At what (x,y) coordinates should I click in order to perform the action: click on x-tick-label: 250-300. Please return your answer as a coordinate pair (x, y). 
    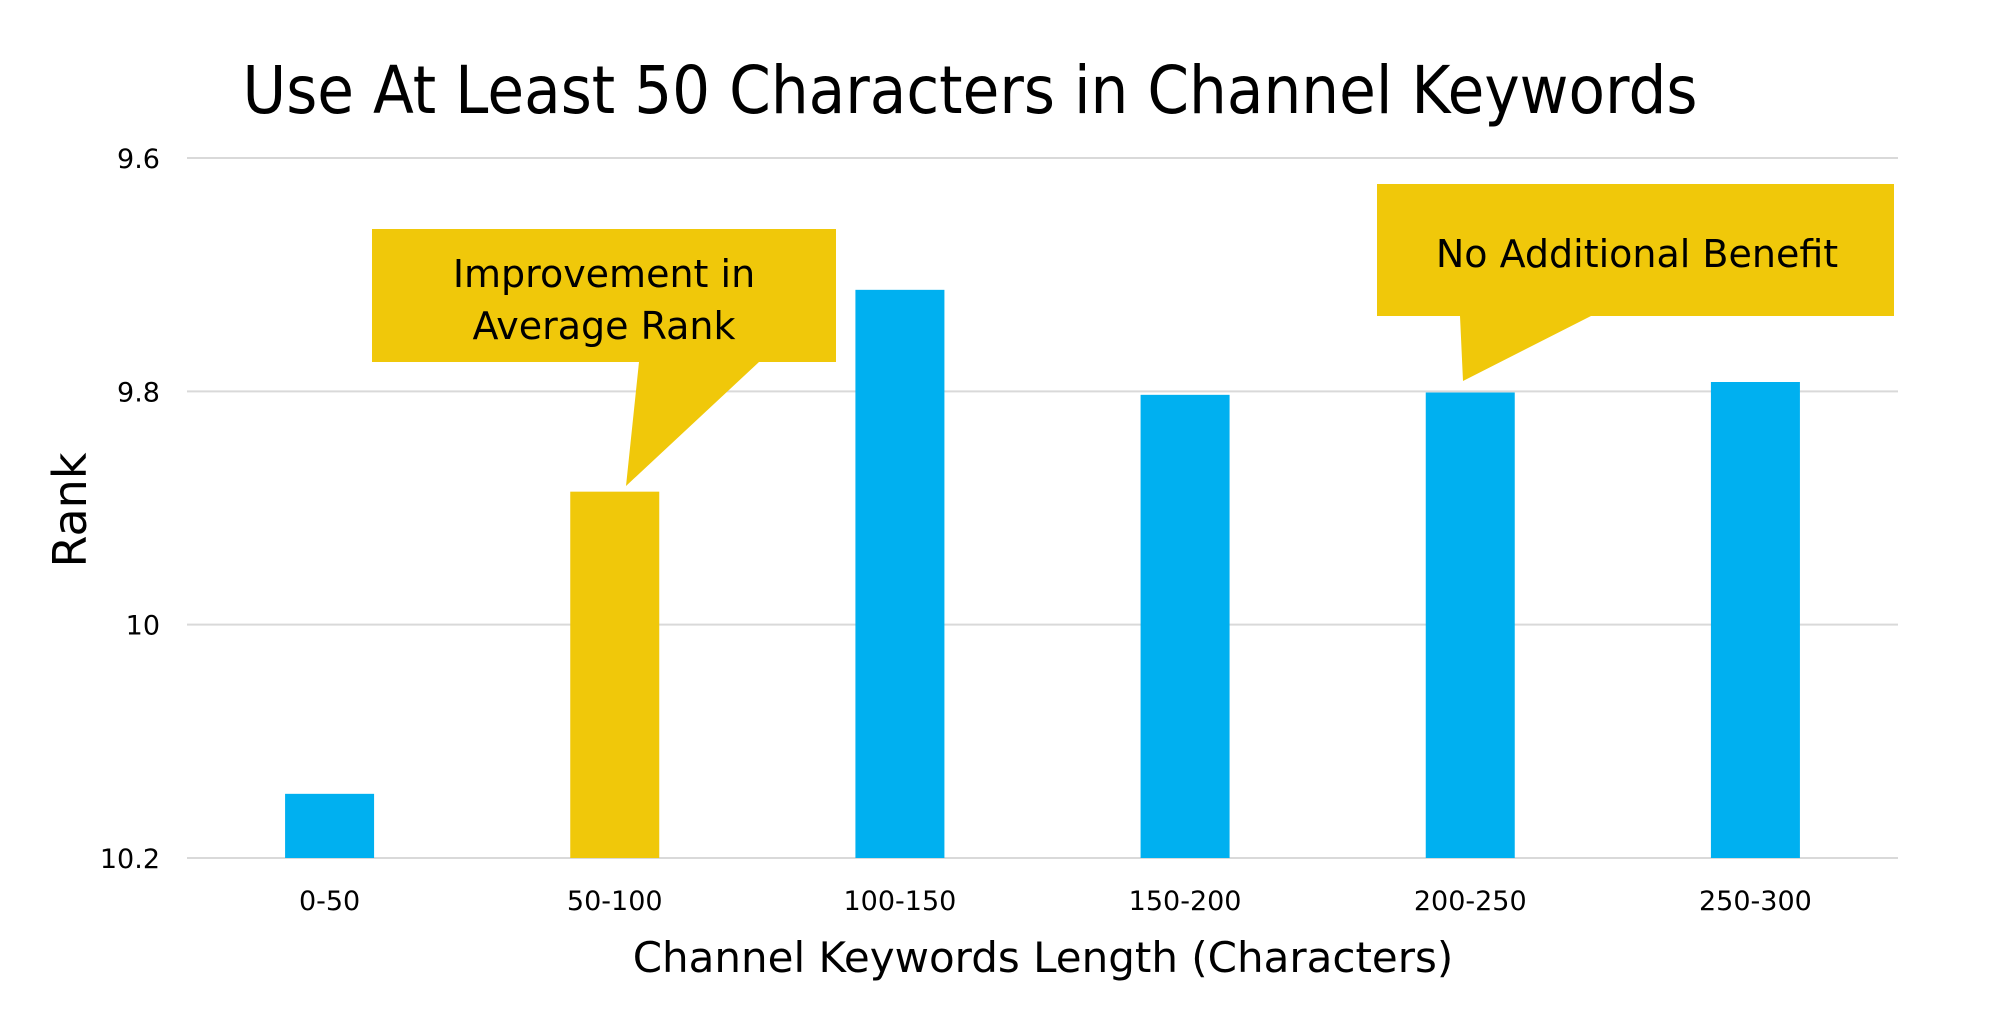
    Looking at the image, I should click on (1755, 901).